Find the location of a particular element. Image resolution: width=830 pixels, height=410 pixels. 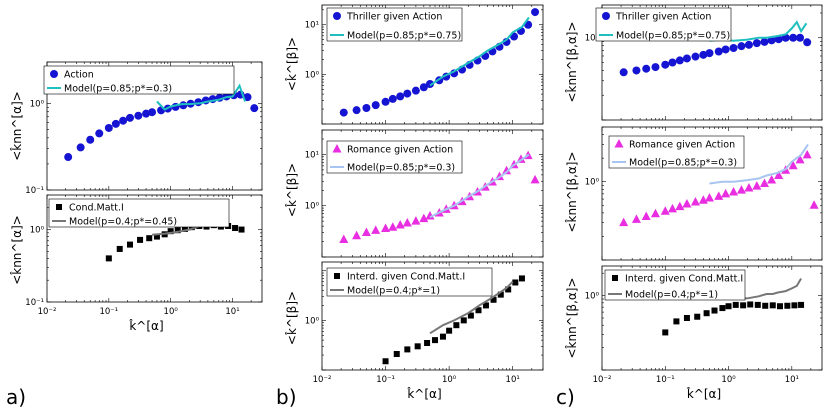

x-axis-label: k̂^[α] is located at coordinates (424, 394).